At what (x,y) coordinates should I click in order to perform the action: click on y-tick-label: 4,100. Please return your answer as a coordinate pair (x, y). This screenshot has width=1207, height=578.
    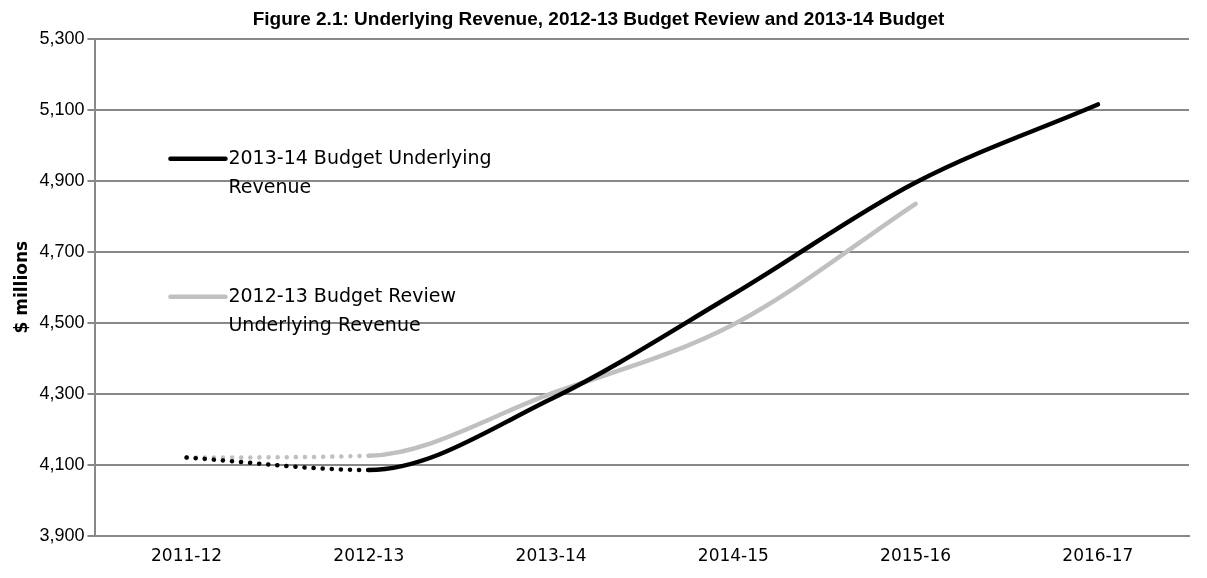
    Looking at the image, I should click on (62, 463).